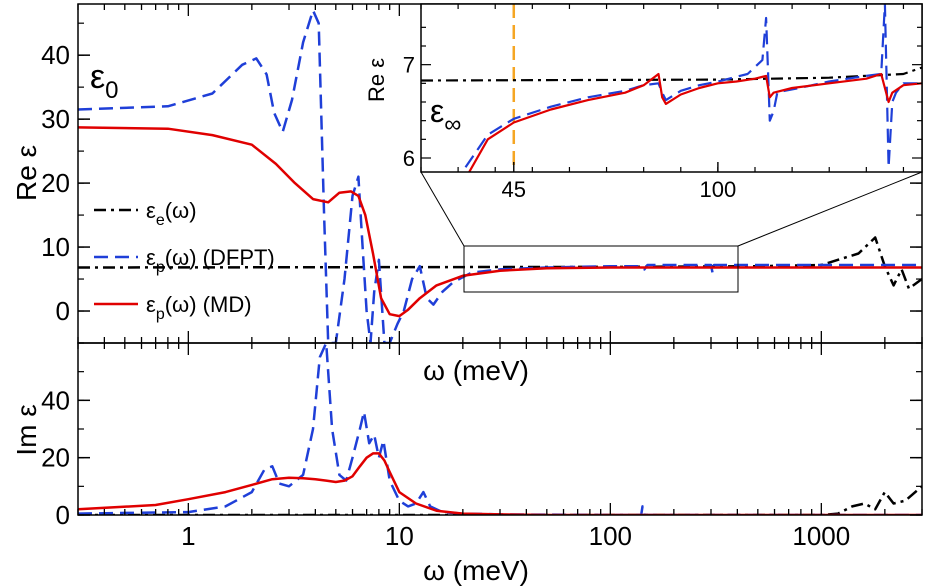 This screenshot has height=587, width=929. What do you see at coordinates (718, 189) in the screenshot?
I see `inset-x-tick-label: 100` at bounding box center [718, 189].